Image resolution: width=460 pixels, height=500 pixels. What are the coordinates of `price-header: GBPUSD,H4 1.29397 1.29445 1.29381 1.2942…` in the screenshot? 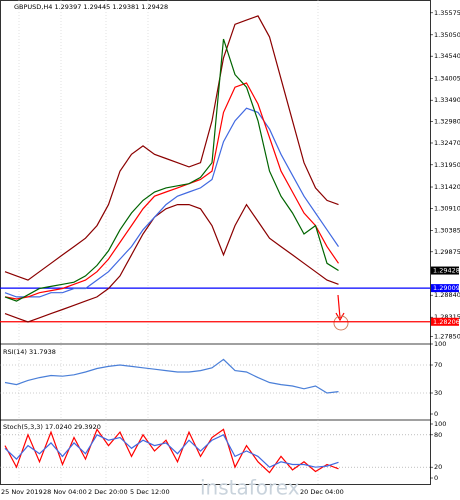 It's located at (91, 7).